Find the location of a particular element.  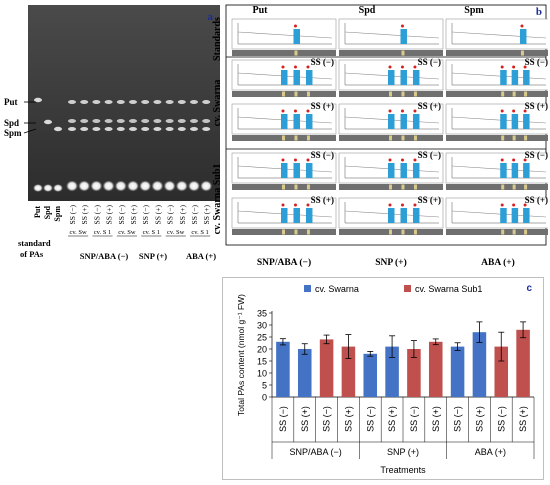

y-tick-label: 10 is located at coordinates (262, 374).